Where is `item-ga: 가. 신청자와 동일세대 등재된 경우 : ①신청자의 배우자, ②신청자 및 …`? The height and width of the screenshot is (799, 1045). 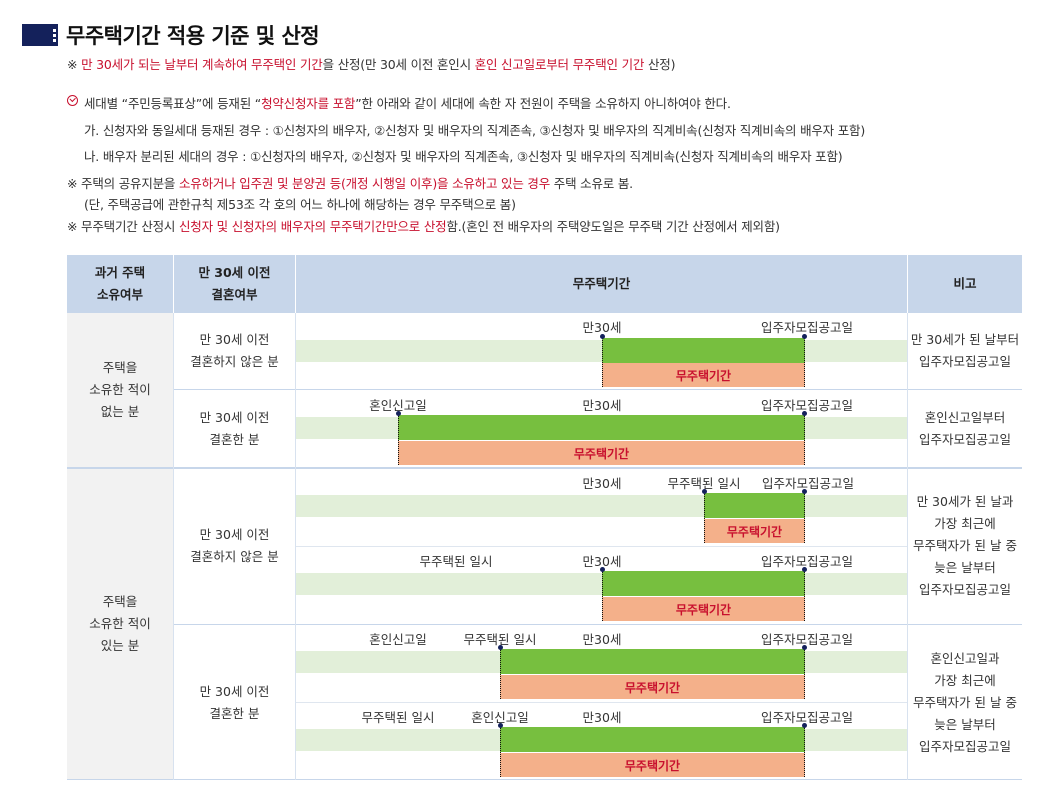
item-ga: 가. 신청자와 동일세대 등재된 경우 : ①신청자의 배우자, ②신청자 및 … is located at coordinates (475, 130).